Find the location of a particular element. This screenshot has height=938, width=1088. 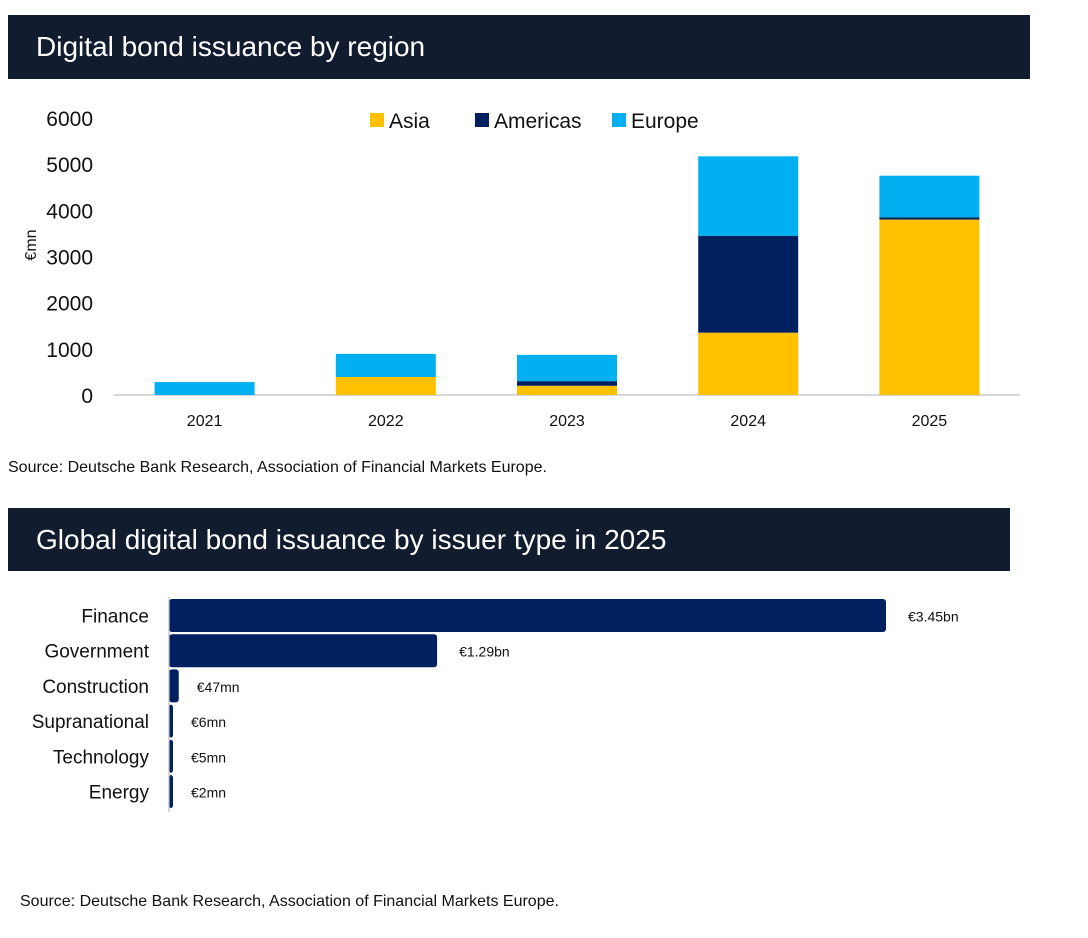

x-tick-label: 2023 is located at coordinates (567, 421).